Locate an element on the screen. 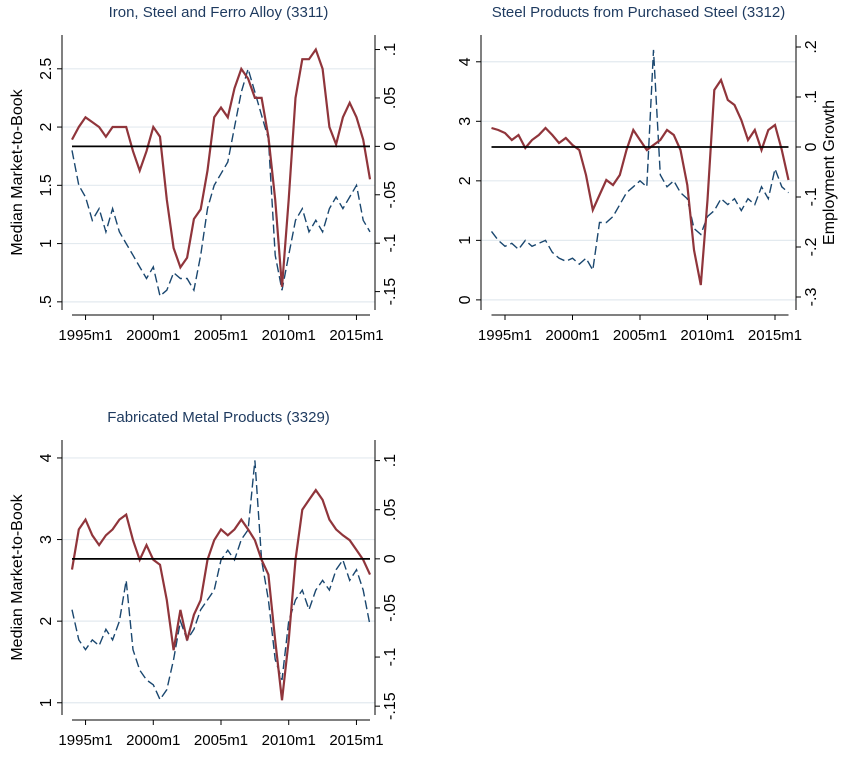 This screenshot has width=851, height=767. panel-title: Iron, Steel and Ferro Alloy (3311) is located at coordinates (219, 12).